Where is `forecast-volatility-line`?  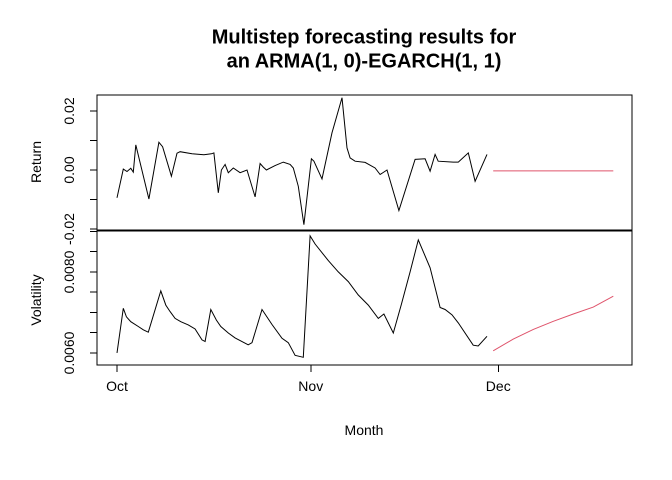
forecast-volatility-line is located at coordinates (553, 323).